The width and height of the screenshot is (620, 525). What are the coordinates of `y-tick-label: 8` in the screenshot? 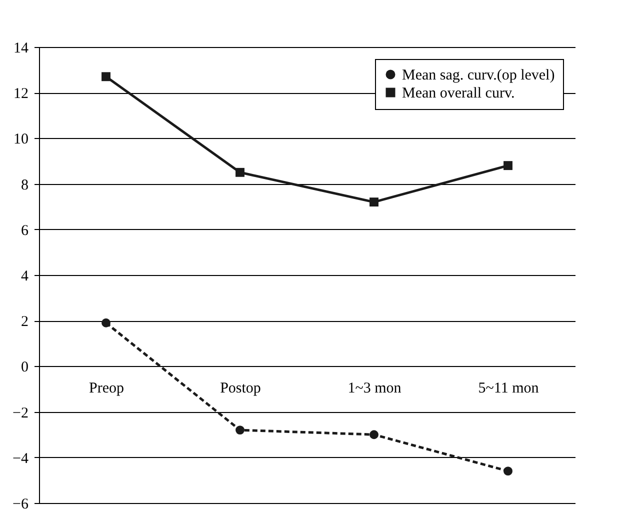 It's located at (24, 185).